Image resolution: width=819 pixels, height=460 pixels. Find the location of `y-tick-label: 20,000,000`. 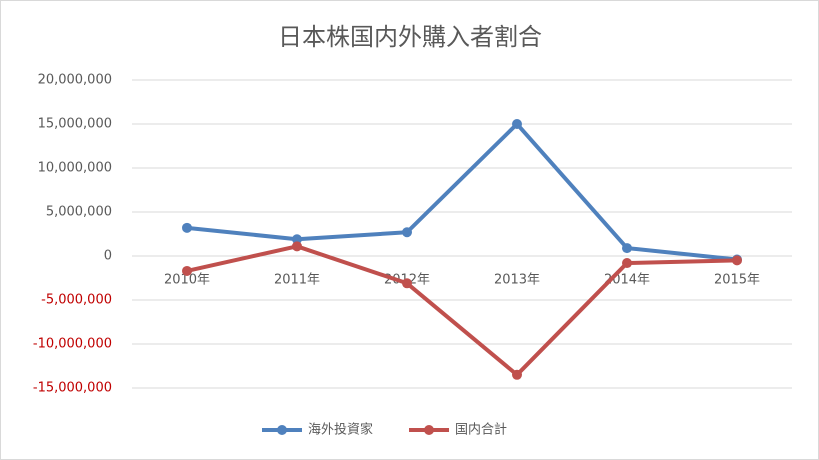

y-tick-label: 20,000,000 is located at coordinates (75, 80).